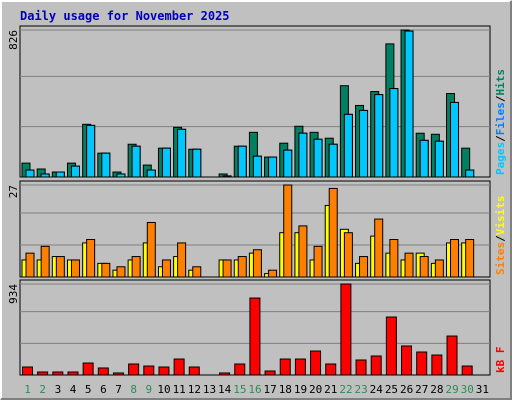  Describe the element at coordinates (451, 389) in the screenshot. I see `x-tick-label: 29` at that location.